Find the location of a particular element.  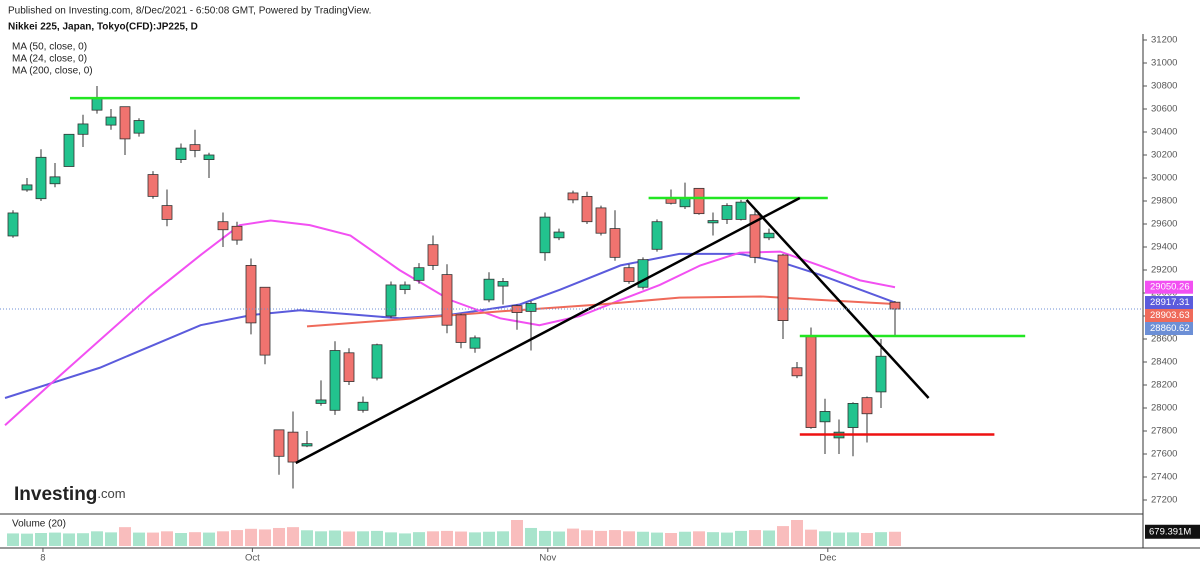

y-tick-label: 28600 is located at coordinates (1164, 339).